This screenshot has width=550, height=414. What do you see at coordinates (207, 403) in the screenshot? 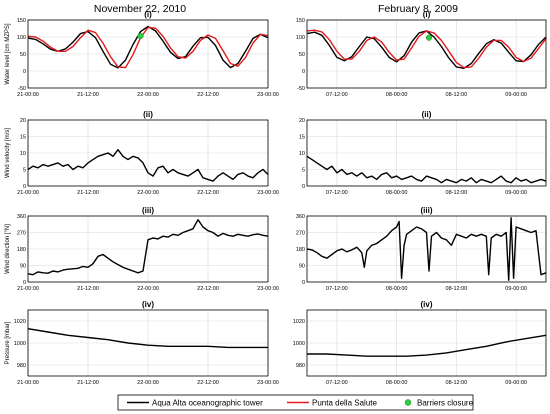
I see `legend-label: Aqua Alta oceanographic tower` at bounding box center [207, 403].